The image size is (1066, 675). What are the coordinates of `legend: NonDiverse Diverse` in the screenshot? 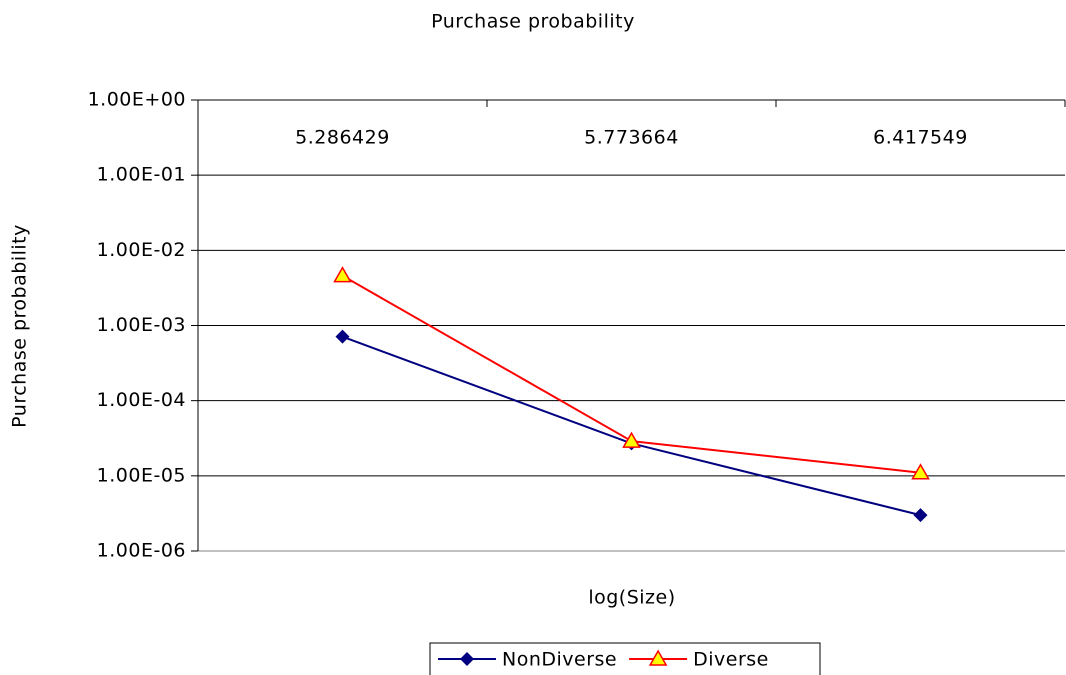 It's located at (625, 658).